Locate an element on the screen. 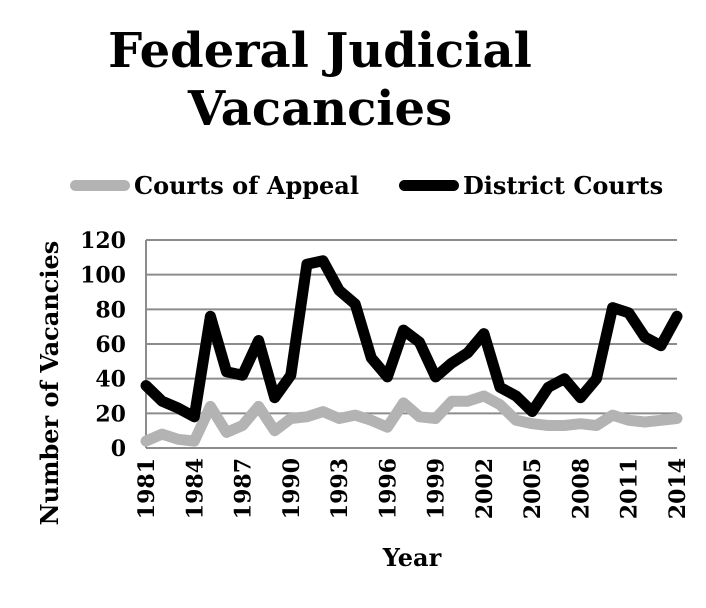 Image resolution: width=706 pixels, height=608 pixels. x-tick-label: 2005 is located at coordinates (533, 488).